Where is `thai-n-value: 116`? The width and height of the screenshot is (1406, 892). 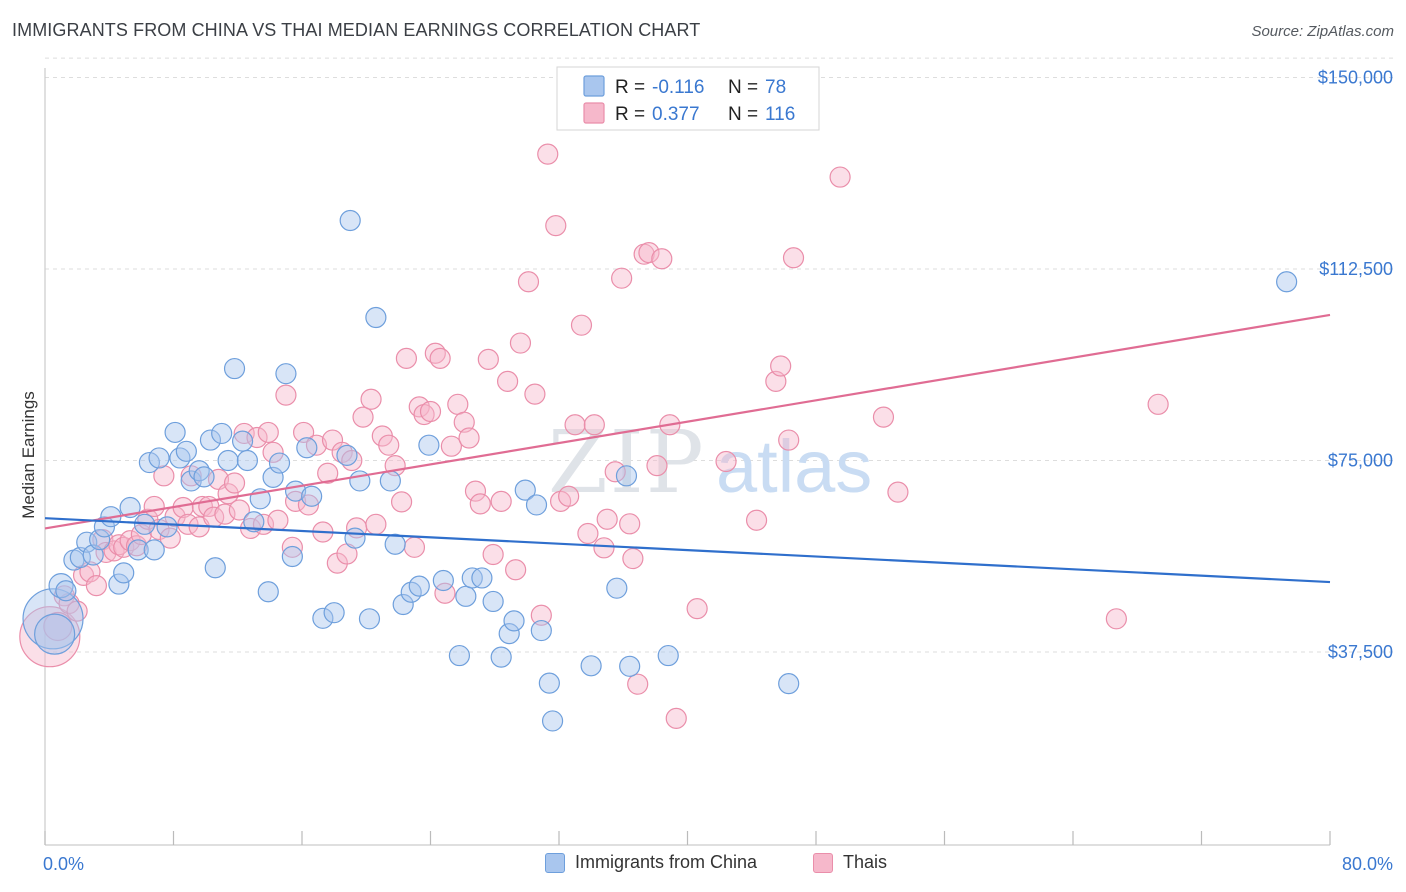
thai-n-value: 116 is located at coordinates (780, 114).